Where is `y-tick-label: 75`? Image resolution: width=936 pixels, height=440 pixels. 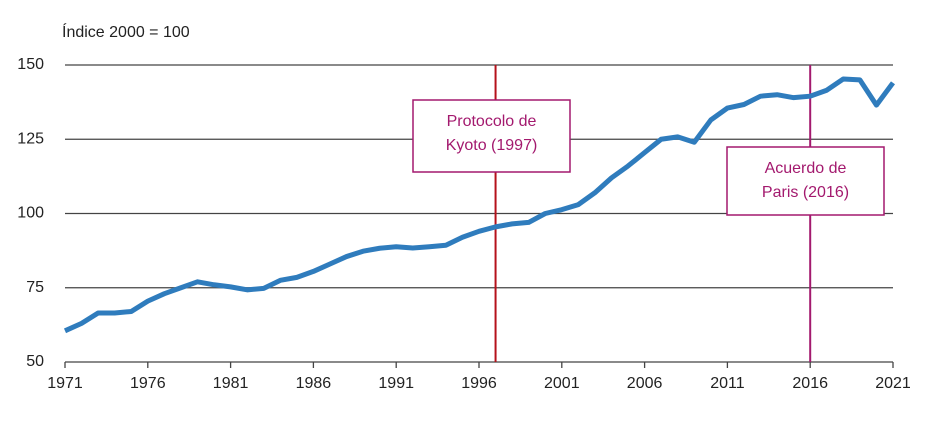 y-tick-label: 75 is located at coordinates (35, 287).